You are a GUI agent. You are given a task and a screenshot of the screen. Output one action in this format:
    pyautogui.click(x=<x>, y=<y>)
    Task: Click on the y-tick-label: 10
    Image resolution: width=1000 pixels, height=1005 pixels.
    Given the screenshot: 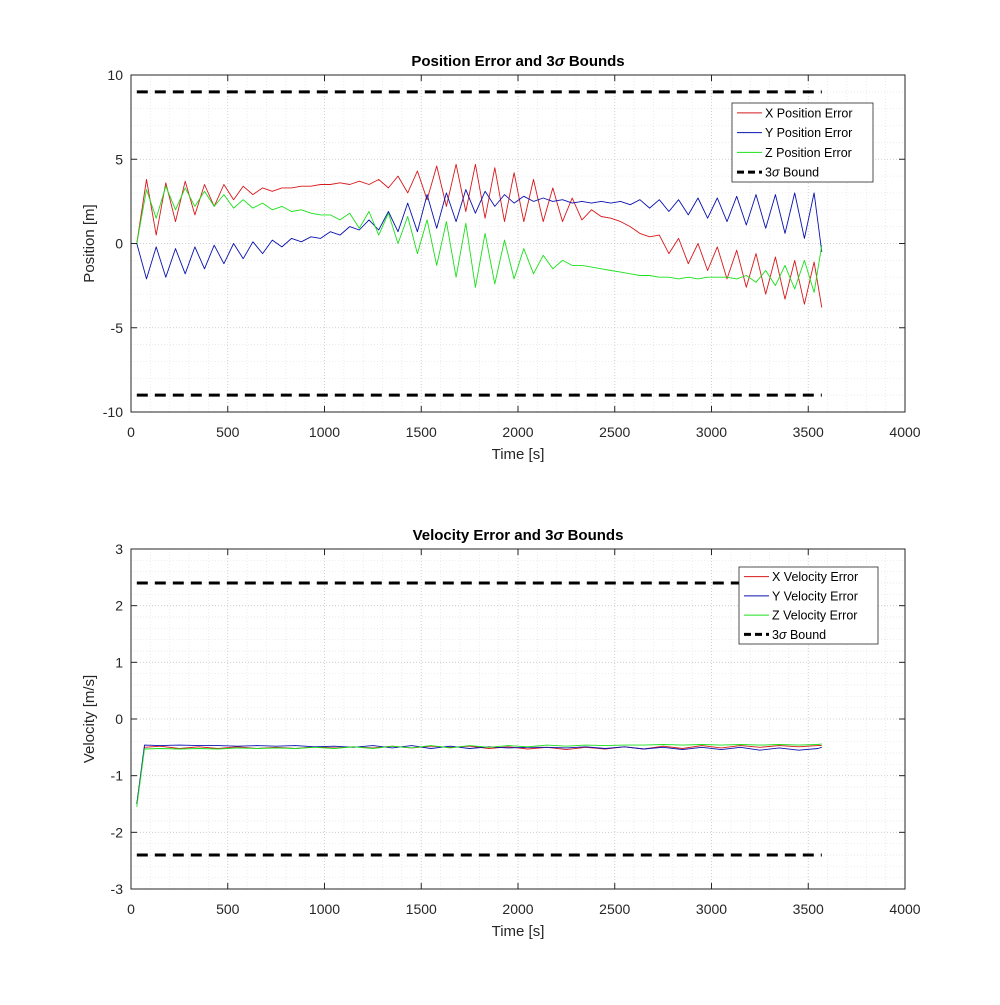 What is the action you would take?
    pyautogui.click(x=115, y=75)
    